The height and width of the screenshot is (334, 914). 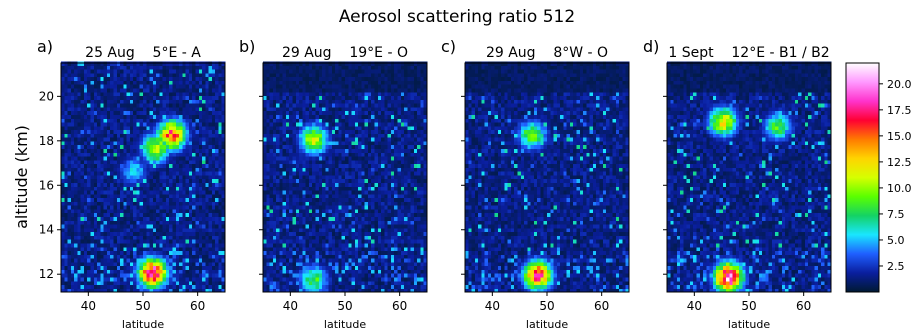 What do you see at coordinates (651, 46) in the screenshot?
I see `panel-label: d)` at bounding box center [651, 46].